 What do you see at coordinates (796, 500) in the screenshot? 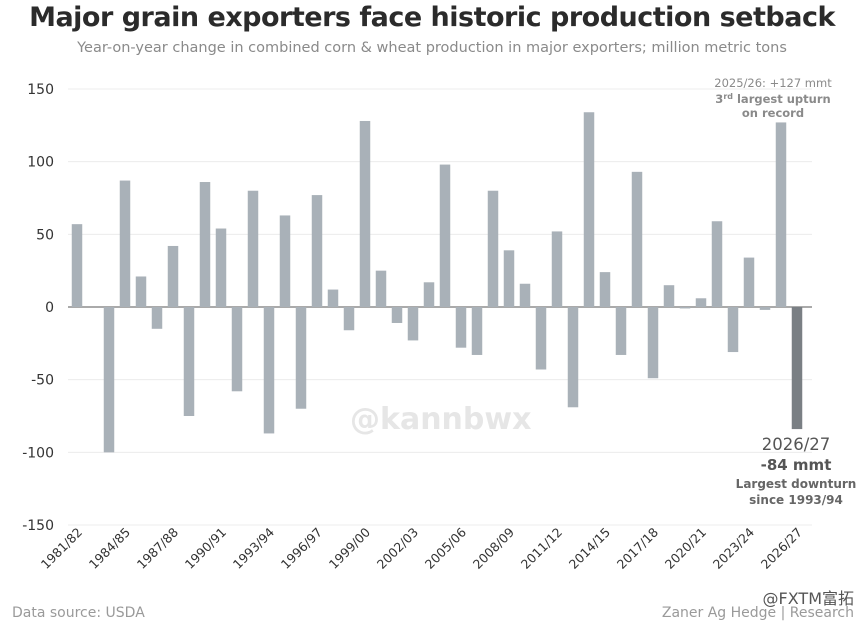
I see `downturn-annotation-line4: since 1993/94` at bounding box center [796, 500].